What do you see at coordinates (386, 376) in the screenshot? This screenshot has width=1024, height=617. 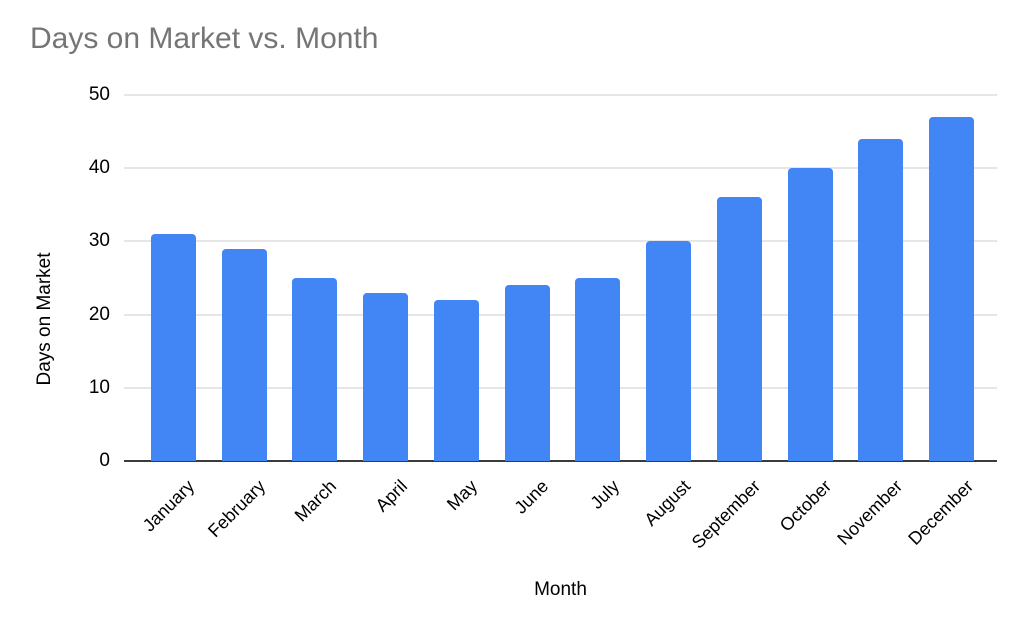 I see `bar-april` at bounding box center [386, 376].